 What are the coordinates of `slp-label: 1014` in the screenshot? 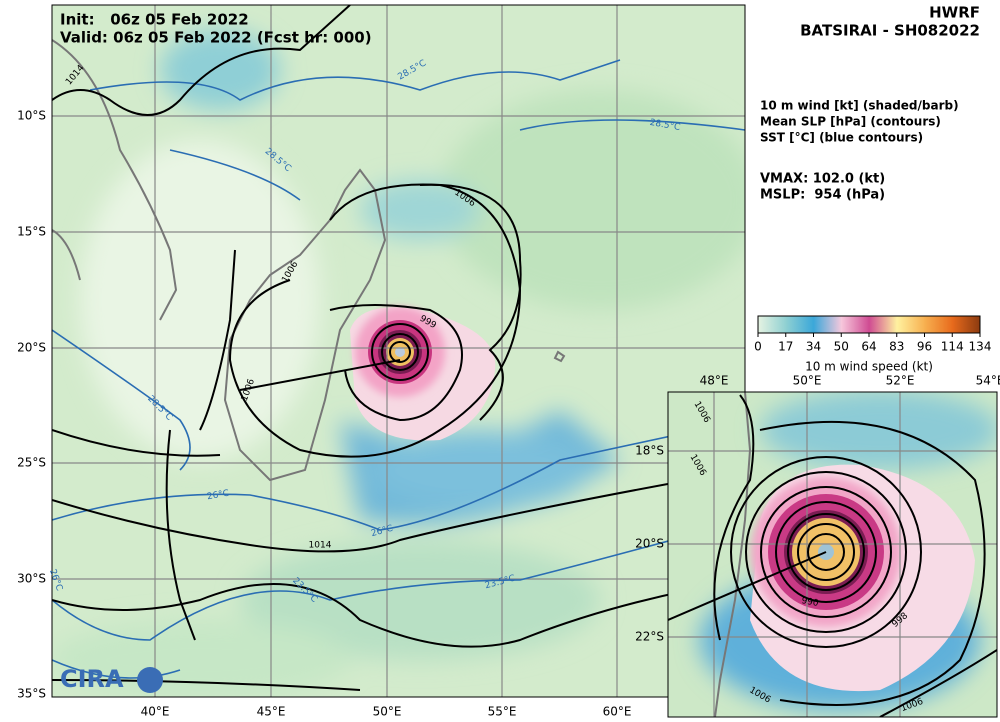 It's located at (320, 546).